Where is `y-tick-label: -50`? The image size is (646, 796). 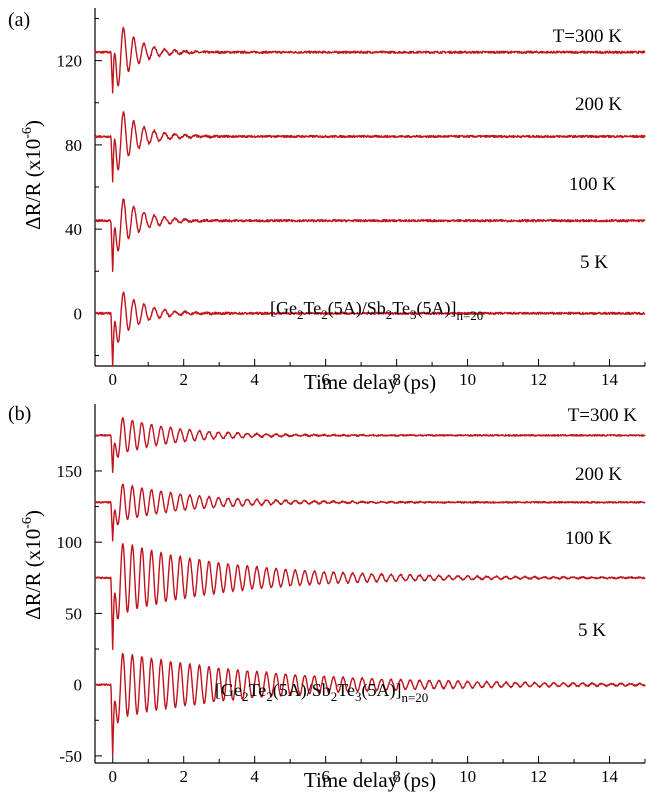
y-tick-label: -50 is located at coordinates (70, 756).